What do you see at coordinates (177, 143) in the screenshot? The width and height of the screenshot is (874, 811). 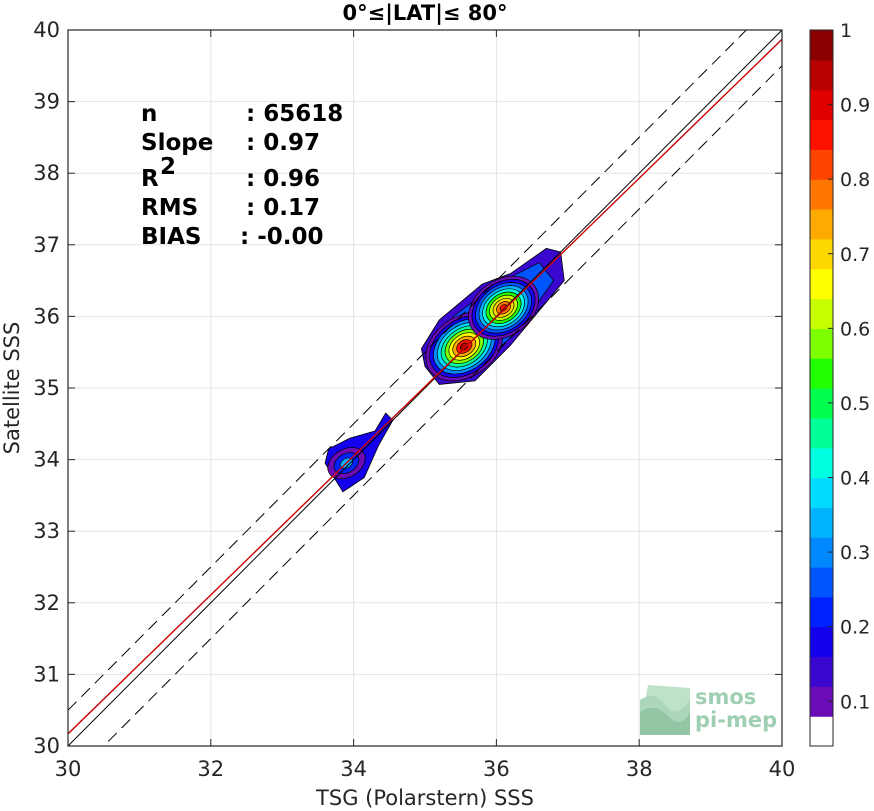 I see `stat-label: Slope` at bounding box center [177, 143].